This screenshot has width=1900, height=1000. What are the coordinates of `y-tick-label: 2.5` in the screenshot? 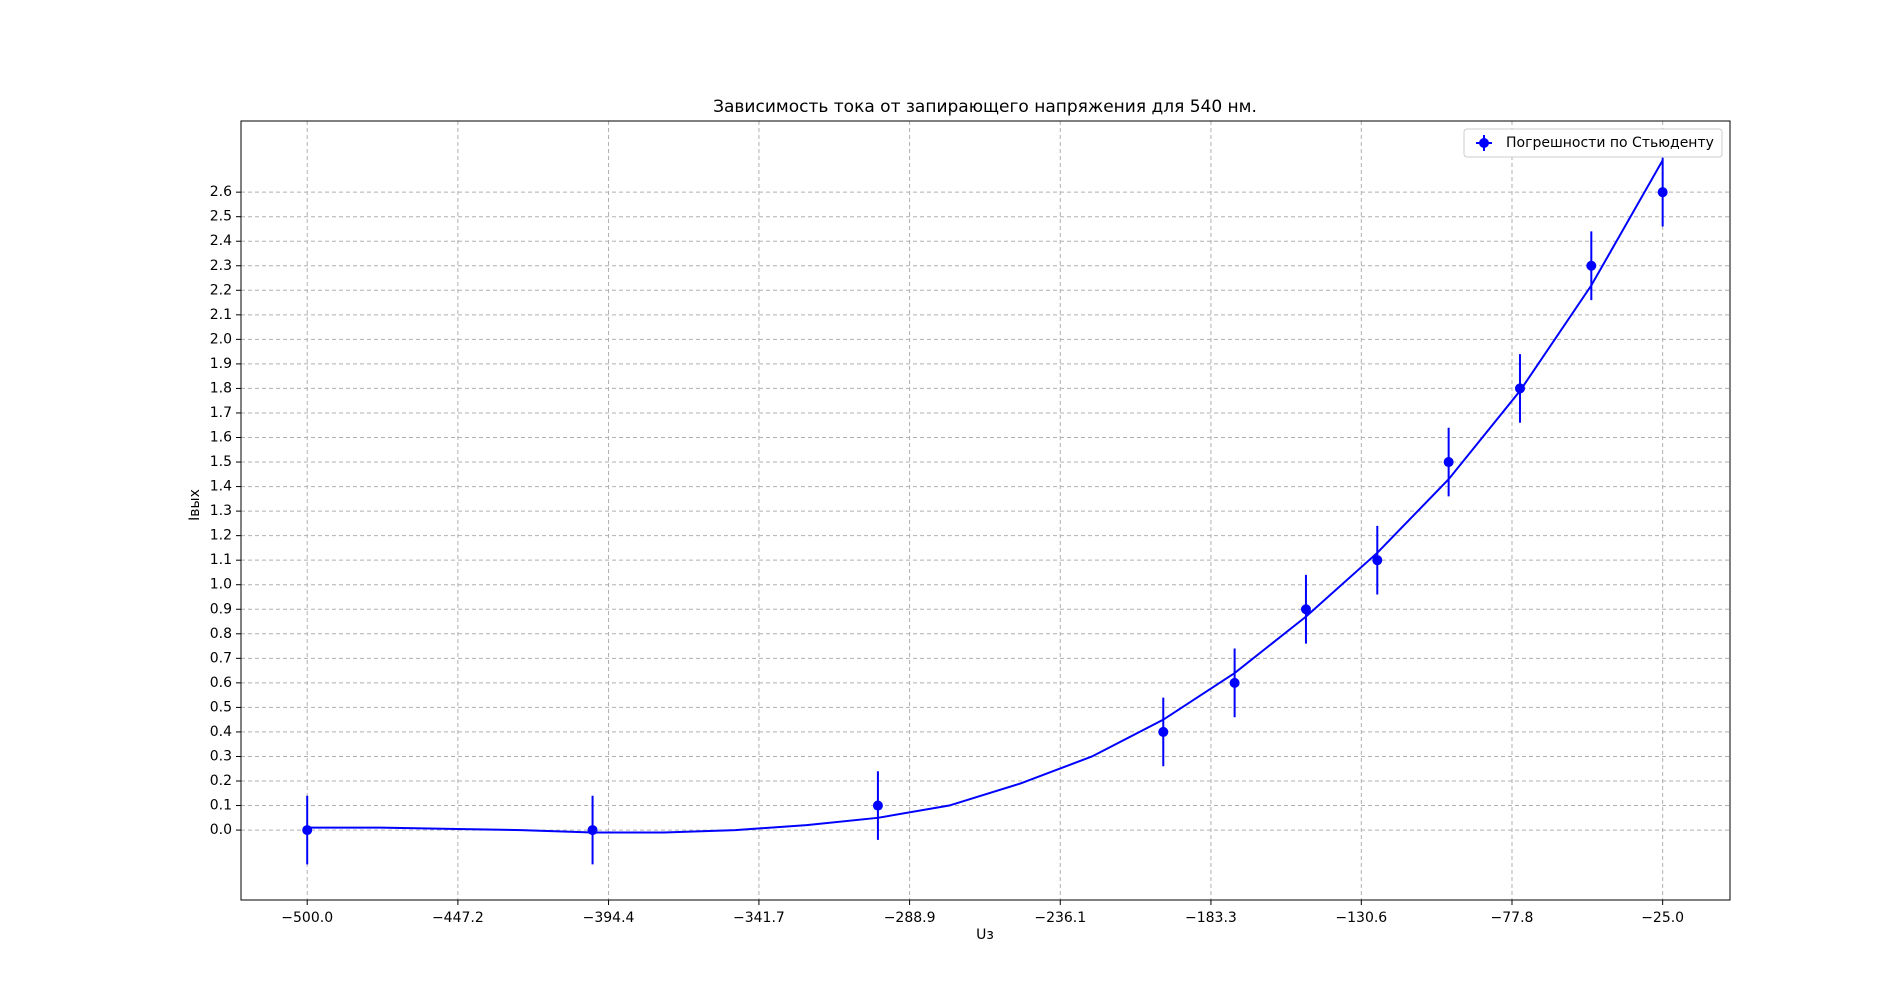 It's located at (221, 217).